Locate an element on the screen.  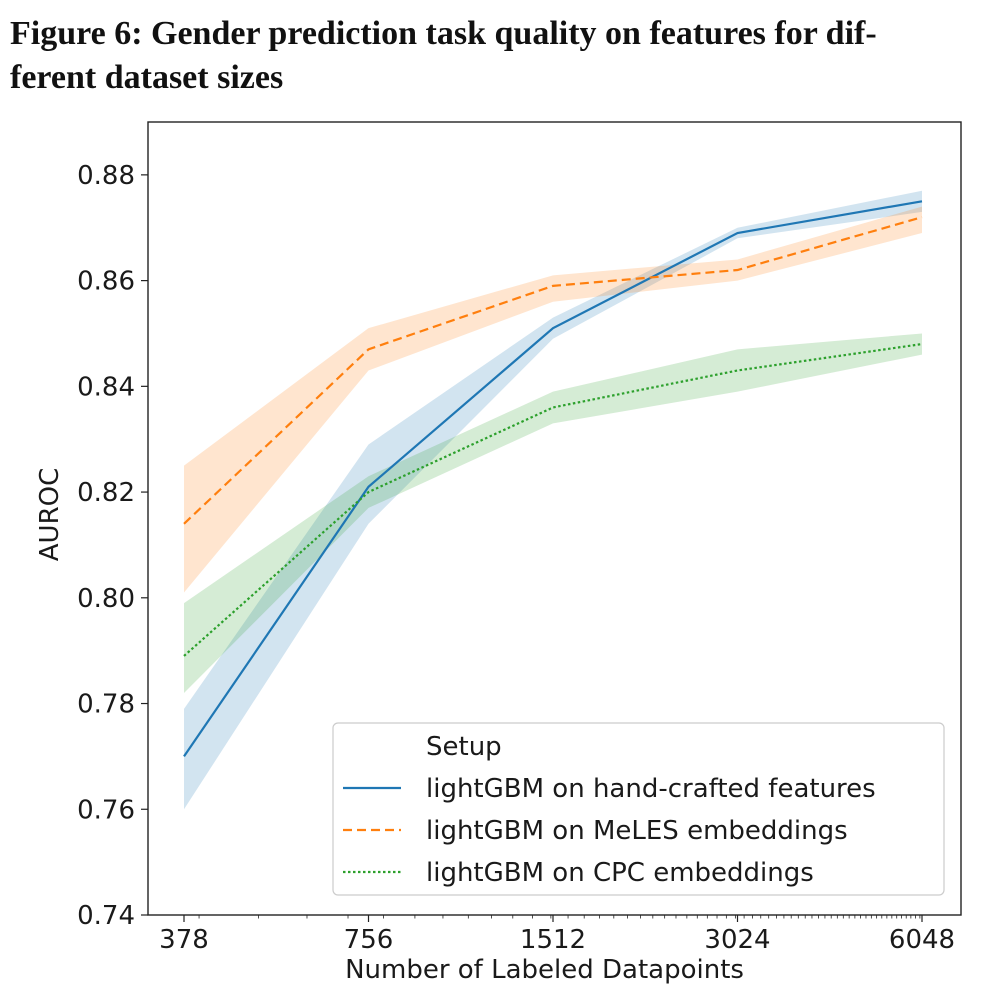
x-axis-label: Number of Labeled Datapoints is located at coordinates (544, 970).